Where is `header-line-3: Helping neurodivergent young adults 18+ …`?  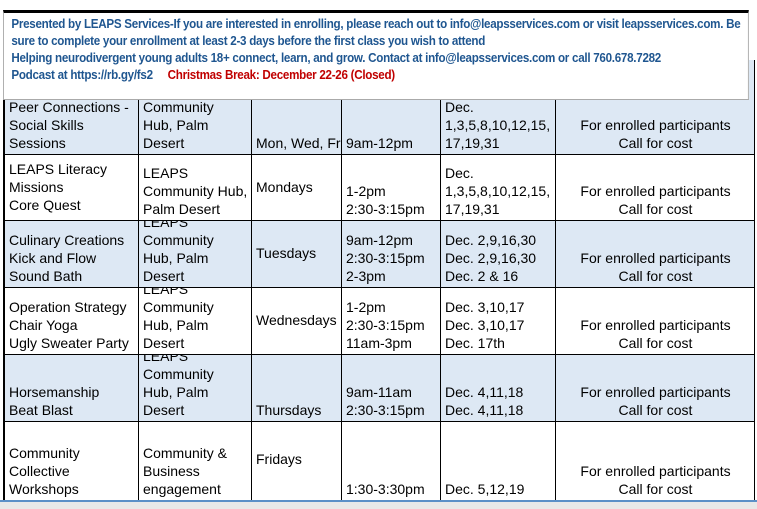 header-line-3: Helping neurodivergent young adults 18+ … is located at coordinates (336, 58).